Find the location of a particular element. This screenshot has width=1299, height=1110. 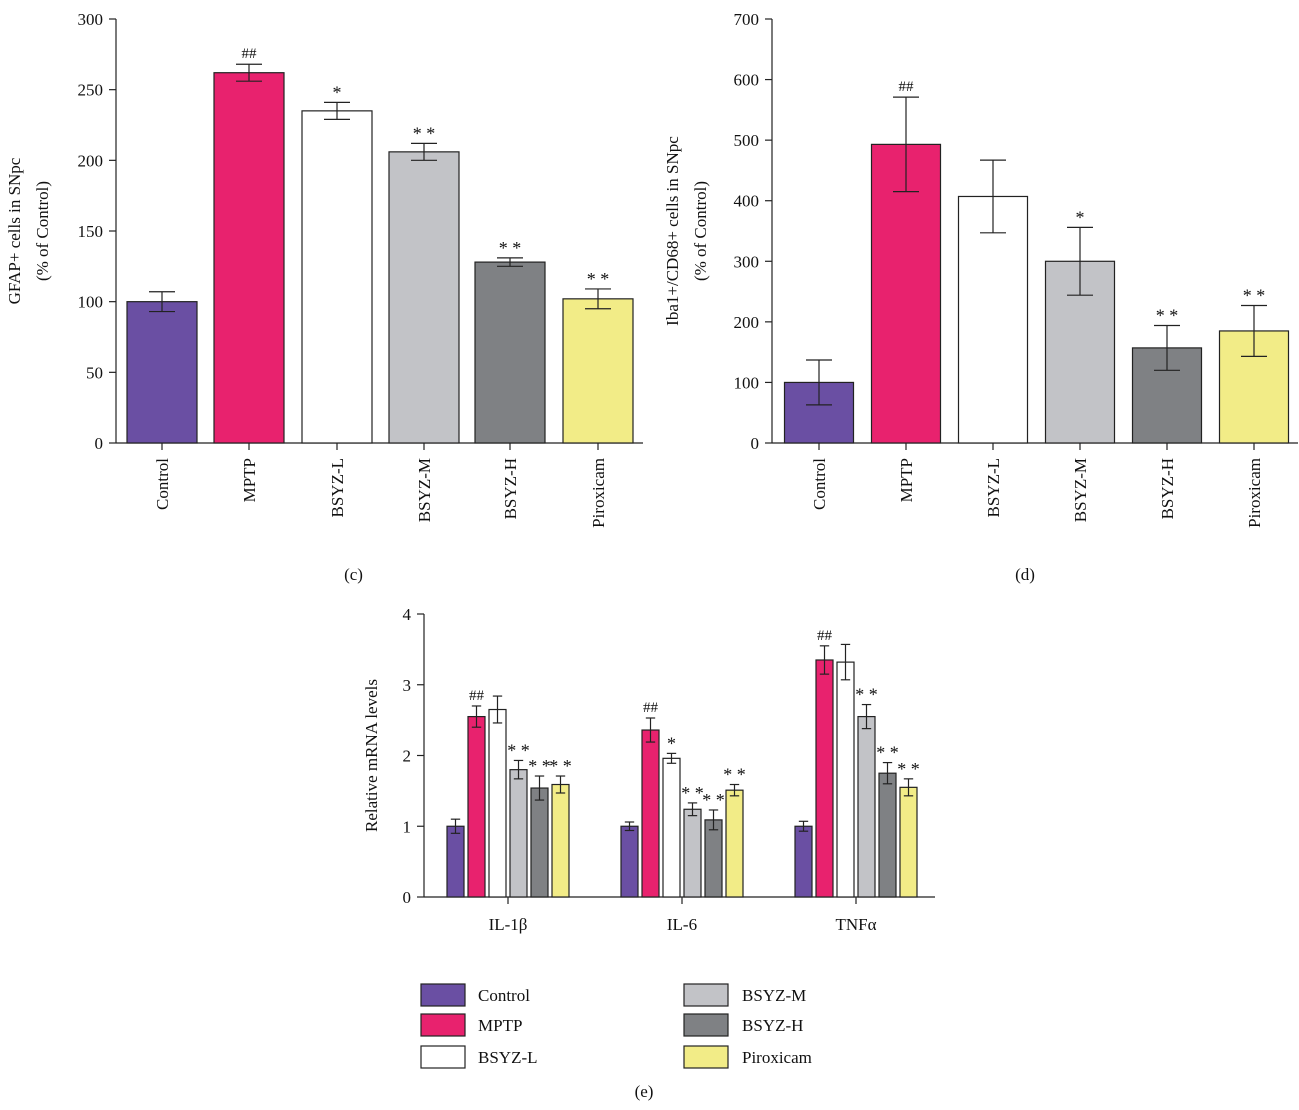

panel-label: (c) is located at coordinates (353, 574).